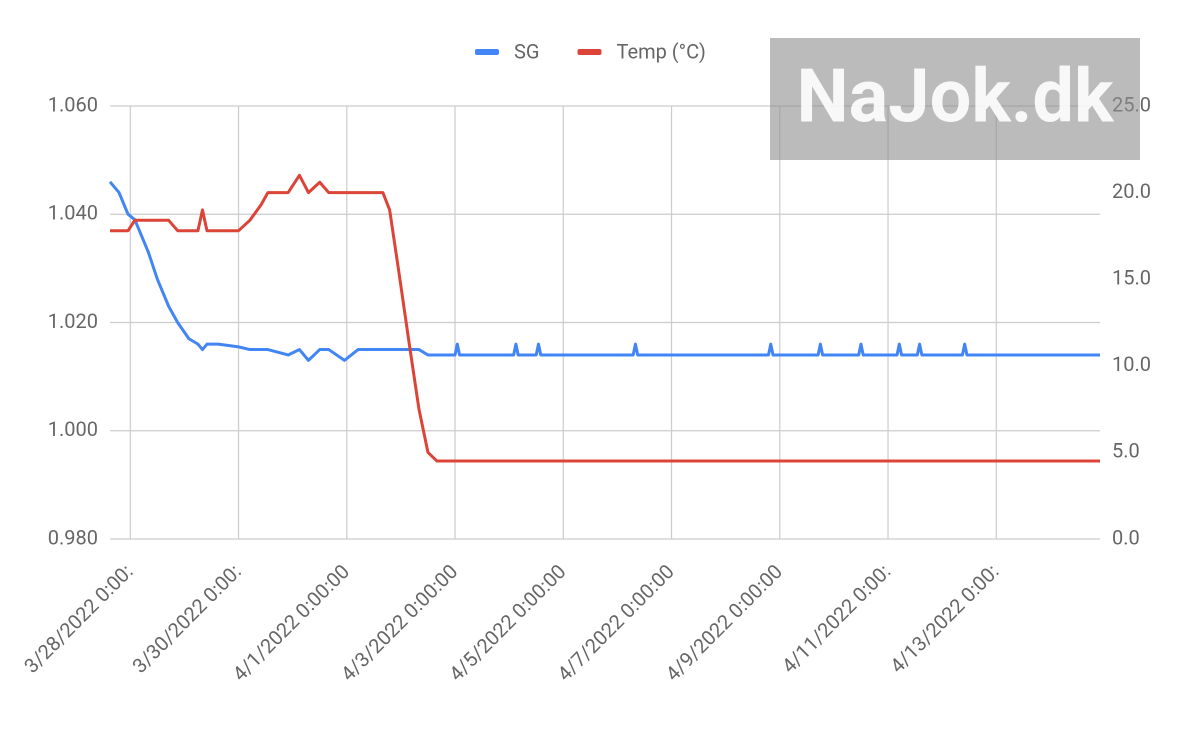 The height and width of the screenshot is (742, 1200). What do you see at coordinates (73, 213) in the screenshot?
I see `y-tick-label: 1.040` at bounding box center [73, 213].